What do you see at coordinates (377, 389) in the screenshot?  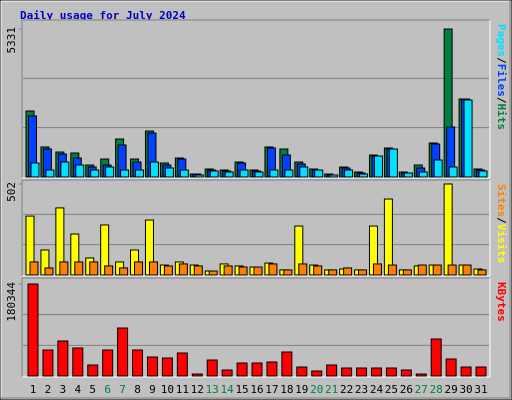 I see `x-tick-label: 24` at bounding box center [377, 389].